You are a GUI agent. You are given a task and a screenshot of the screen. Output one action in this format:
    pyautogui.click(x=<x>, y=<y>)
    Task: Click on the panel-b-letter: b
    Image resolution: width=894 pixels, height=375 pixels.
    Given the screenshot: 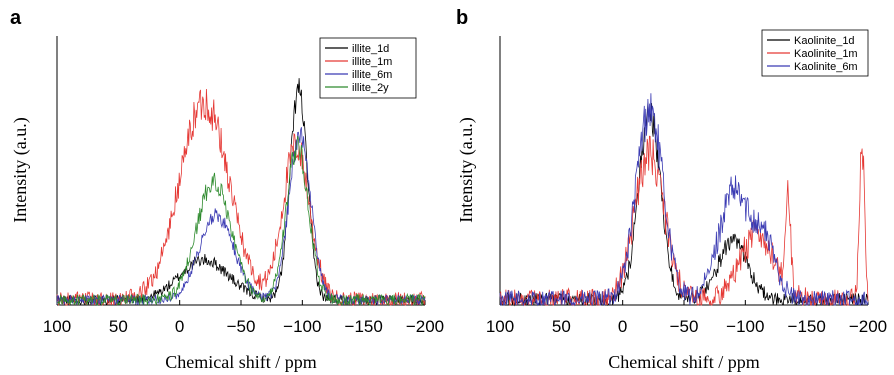 What is the action you would take?
    pyautogui.click(x=462, y=18)
    